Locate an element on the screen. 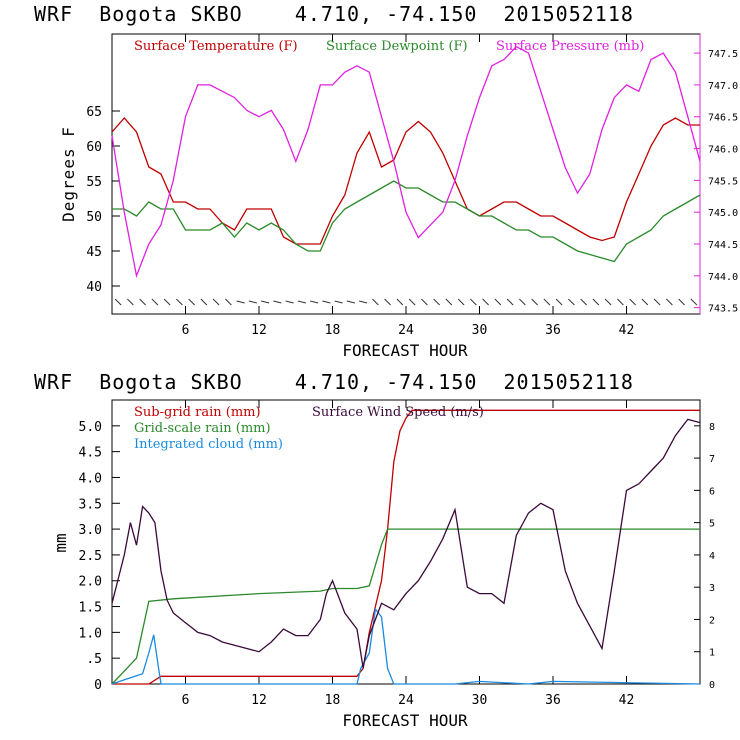 Image resolution: width=740 pixels, height=740 pixels. bottom-y2-tick-label: 4 is located at coordinates (712, 556).